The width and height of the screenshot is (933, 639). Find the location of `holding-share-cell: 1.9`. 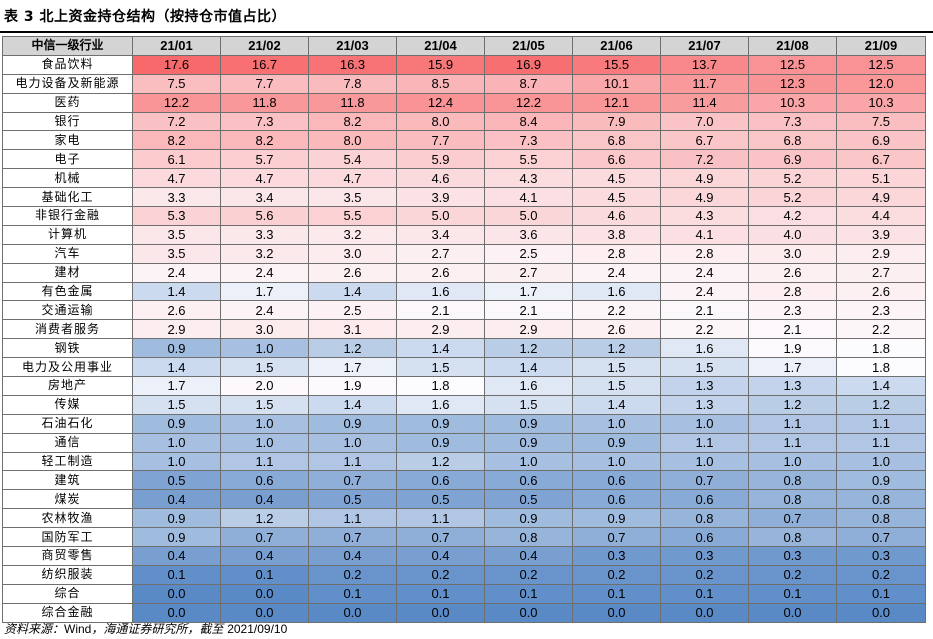

holding-share-cell: 1.9 is located at coordinates (352, 386).